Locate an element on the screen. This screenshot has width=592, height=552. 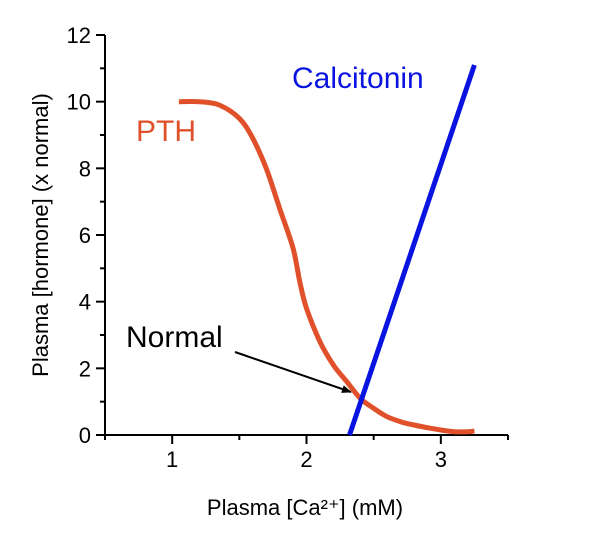
x-axis-title: Plasma [Ca²⁺] (mM) is located at coordinates (305, 507).